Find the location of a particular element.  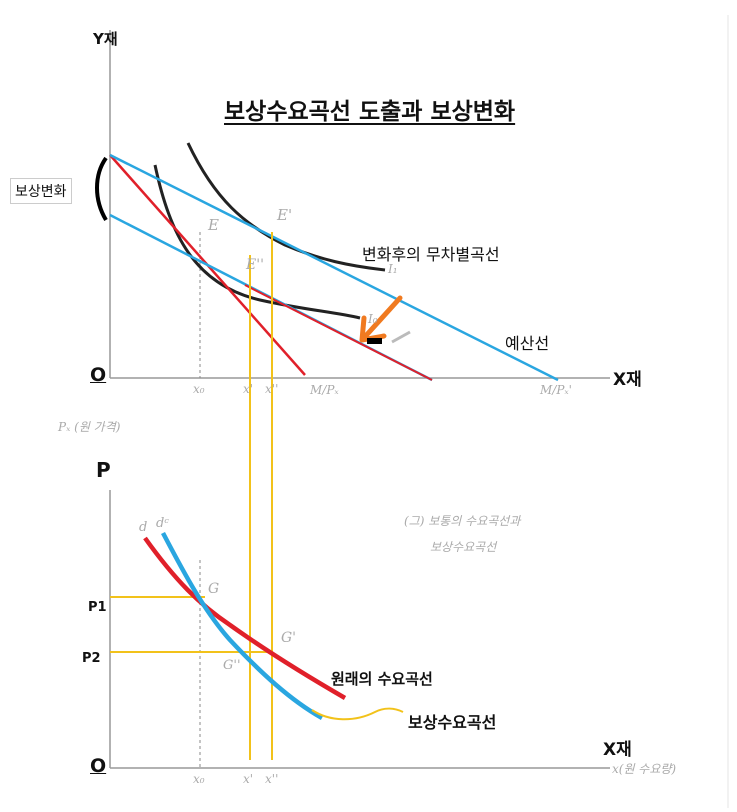

price-caption: Pₓ (원 가격) is located at coordinates (89, 427).